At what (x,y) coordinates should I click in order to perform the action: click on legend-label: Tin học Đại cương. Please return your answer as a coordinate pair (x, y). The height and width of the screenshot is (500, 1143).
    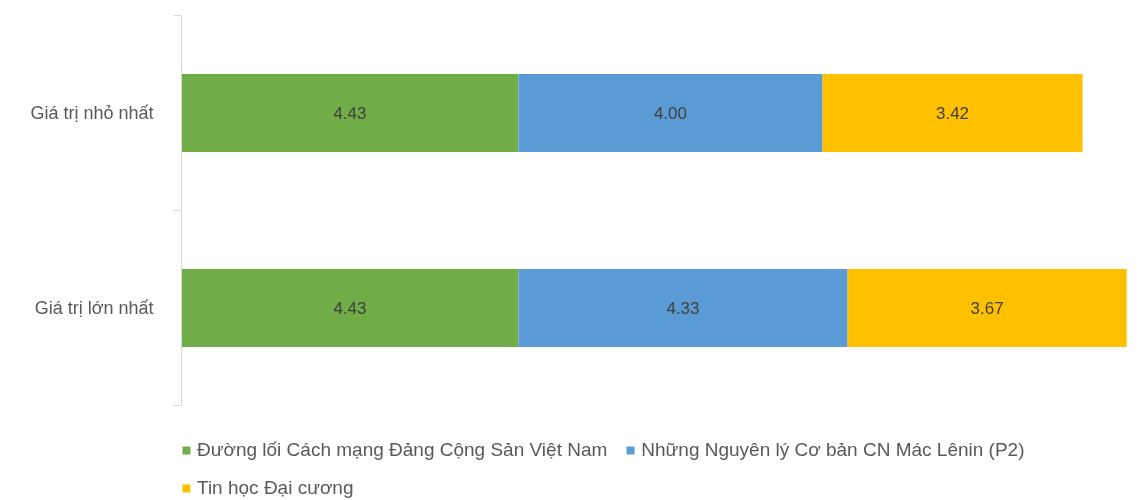
    Looking at the image, I should click on (275, 488).